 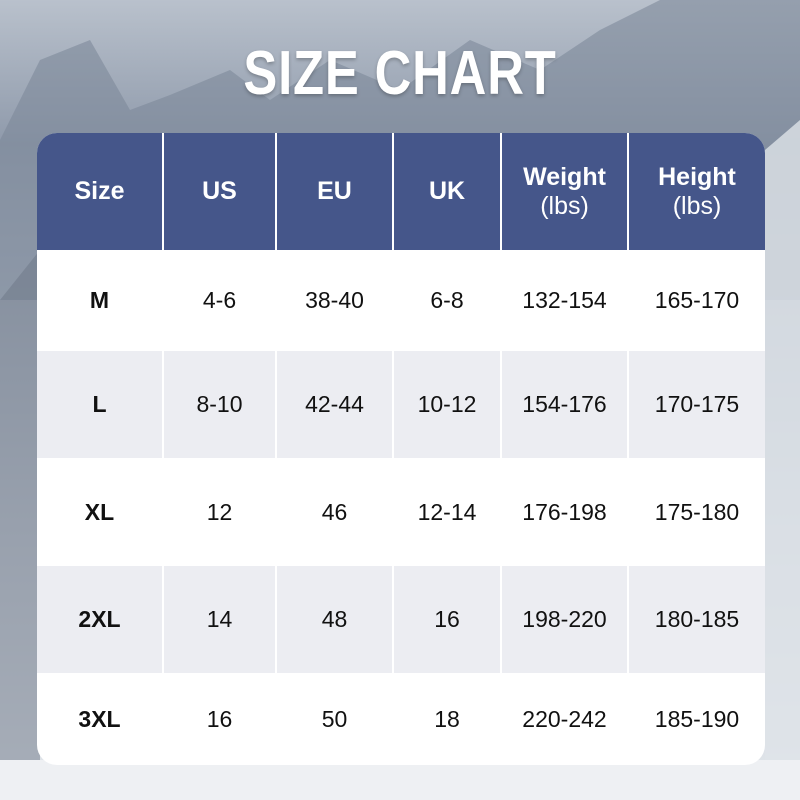 I want to click on column-header: UK, so click(x=446, y=191).